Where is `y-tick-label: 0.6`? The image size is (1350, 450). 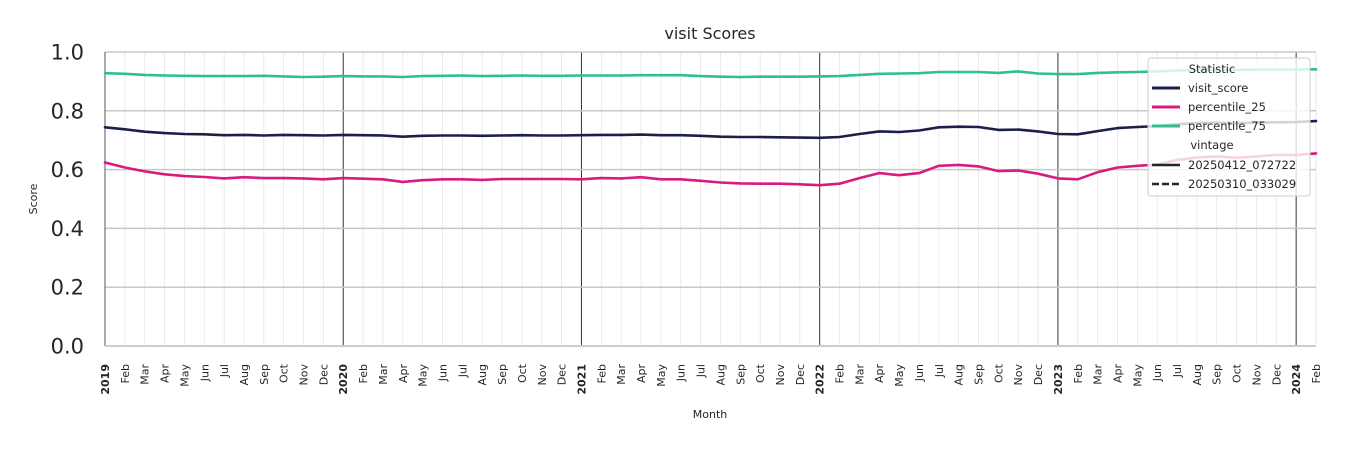
y-tick-label: 0.6 is located at coordinates (67, 170).